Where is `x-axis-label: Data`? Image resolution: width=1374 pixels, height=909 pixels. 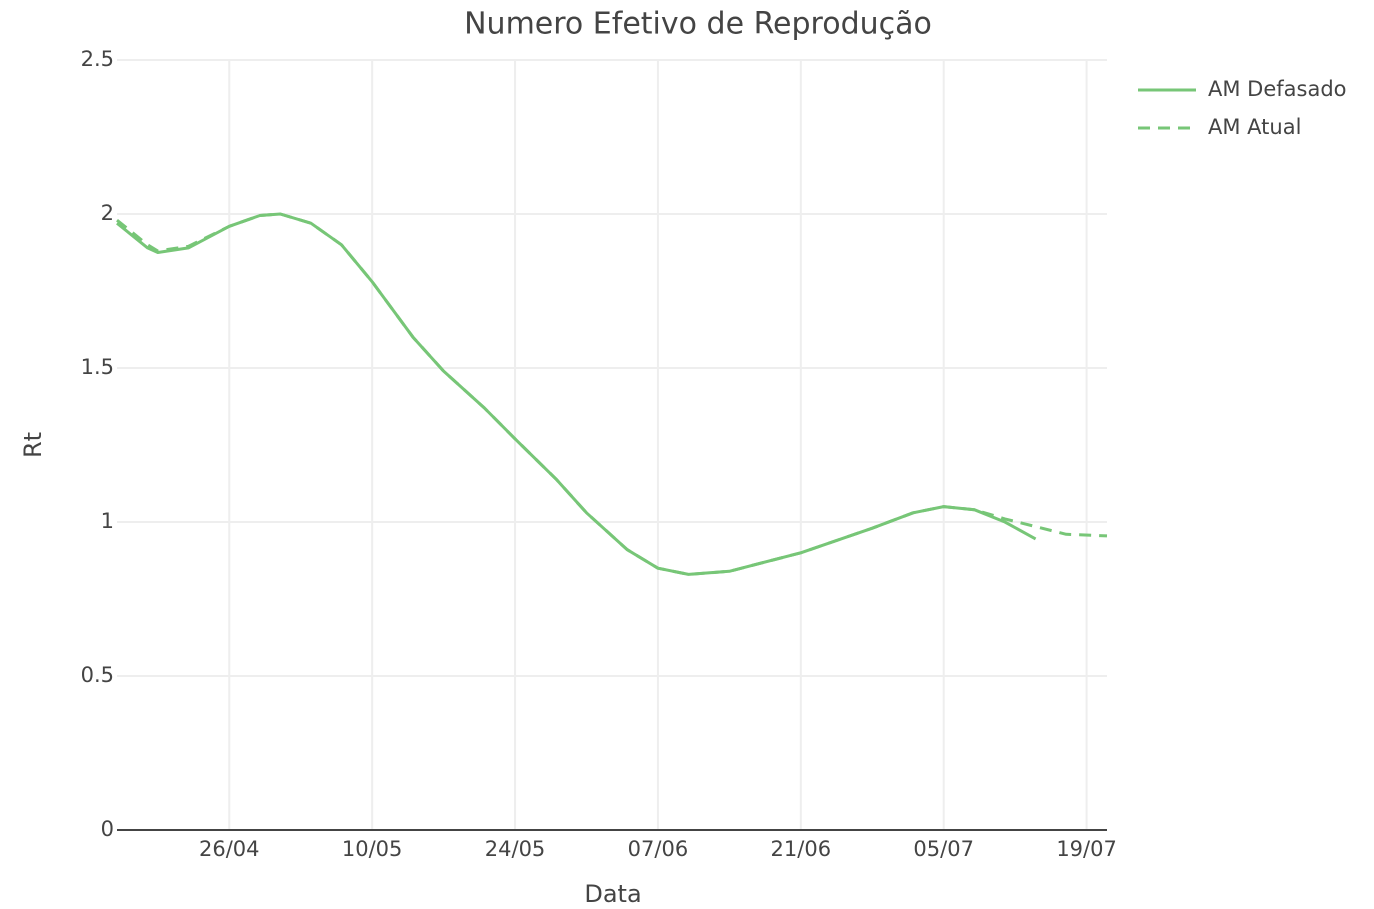 x-axis-label: Data is located at coordinates (612, 894).